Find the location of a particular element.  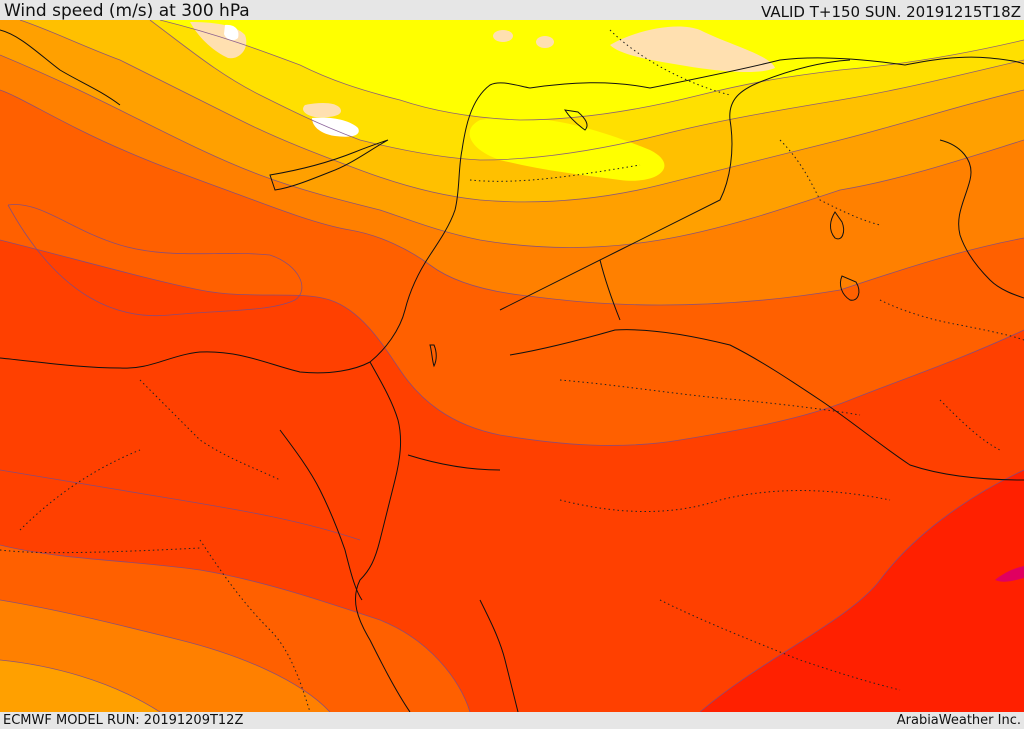

wind-band-jet-core is located at coordinates (1009, 574).